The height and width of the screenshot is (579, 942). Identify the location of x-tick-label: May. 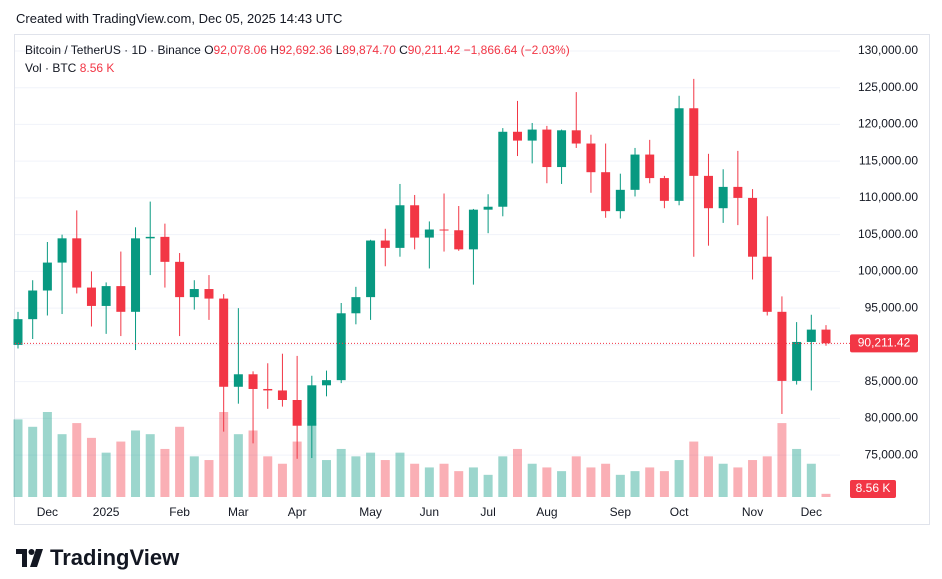
(370, 512).